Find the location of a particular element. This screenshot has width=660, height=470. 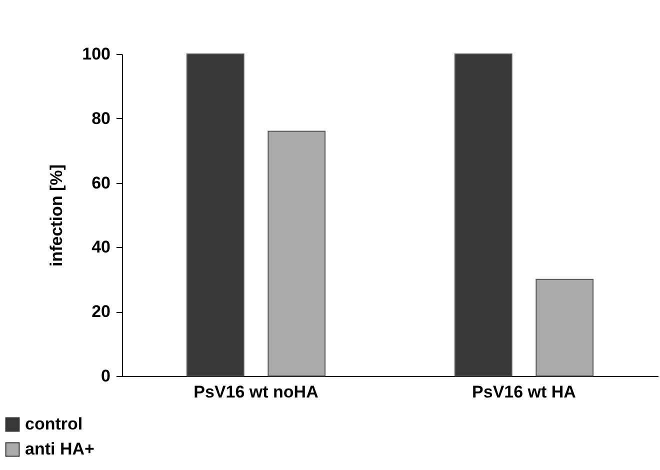

y-tick-label: 0 is located at coordinates (105, 376).